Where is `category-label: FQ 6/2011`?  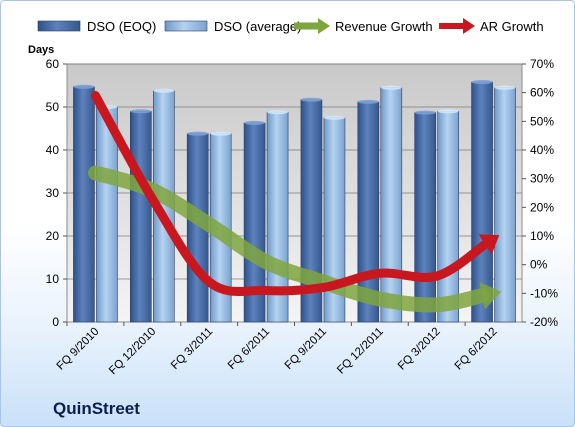 category-label: FQ 6/2011 is located at coordinates (249, 349).